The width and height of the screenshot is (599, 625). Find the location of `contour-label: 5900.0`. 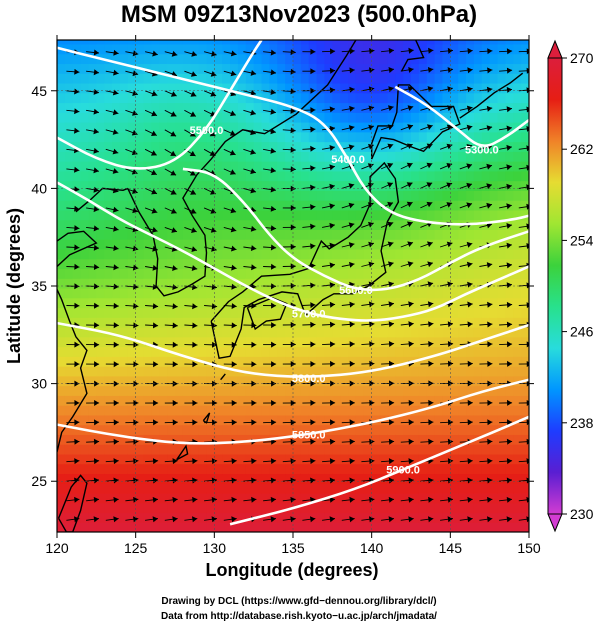

contour-label: 5900.0 is located at coordinates (403, 471).